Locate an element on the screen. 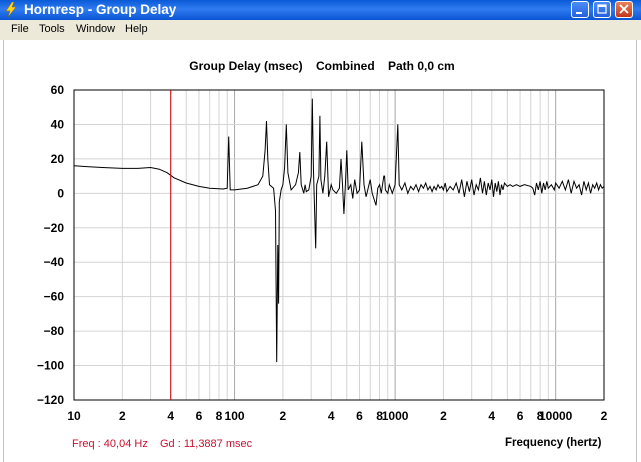 The width and height of the screenshot is (641, 462). chart-title: Group Delay (msec) Combined Path 0,0 cm is located at coordinates (321, 66).